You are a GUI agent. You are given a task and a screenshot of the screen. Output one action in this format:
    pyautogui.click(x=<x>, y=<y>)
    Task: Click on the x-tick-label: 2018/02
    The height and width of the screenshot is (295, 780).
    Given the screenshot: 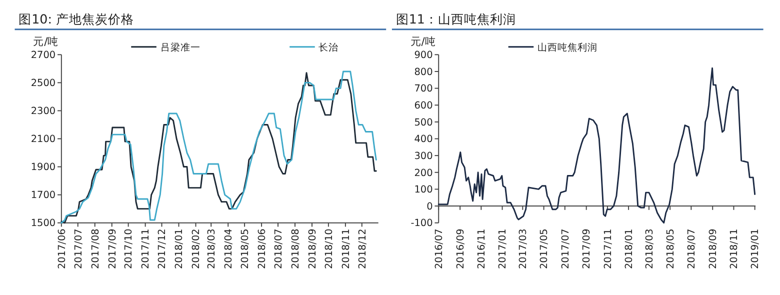 What is the action you would take?
    pyautogui.click(x=196, y=249)
    